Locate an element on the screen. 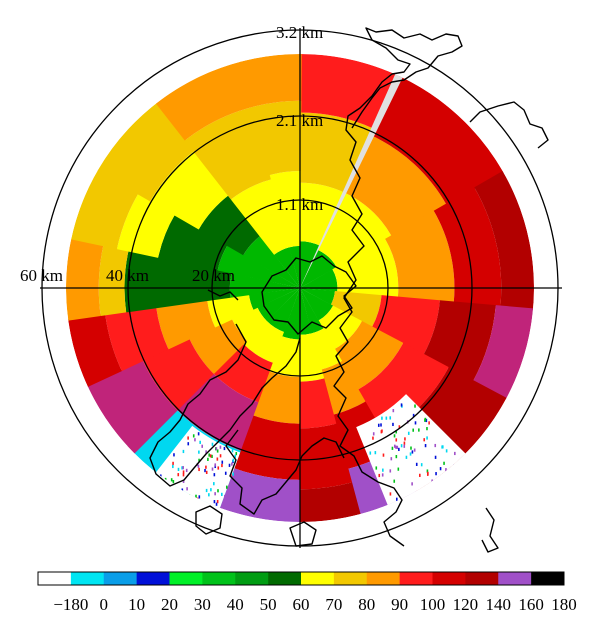  colorbar-tick-label: 90 is located at coordinates (399, 604).